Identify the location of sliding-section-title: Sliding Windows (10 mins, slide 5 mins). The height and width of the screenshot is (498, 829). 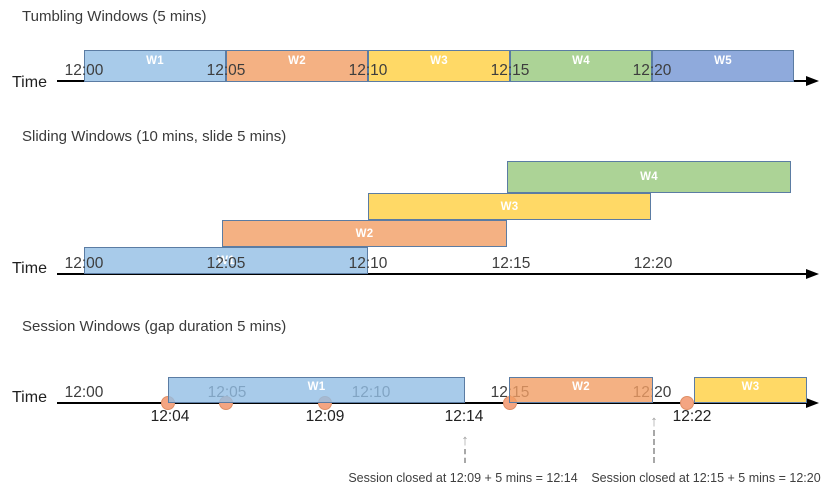
(154, 137).